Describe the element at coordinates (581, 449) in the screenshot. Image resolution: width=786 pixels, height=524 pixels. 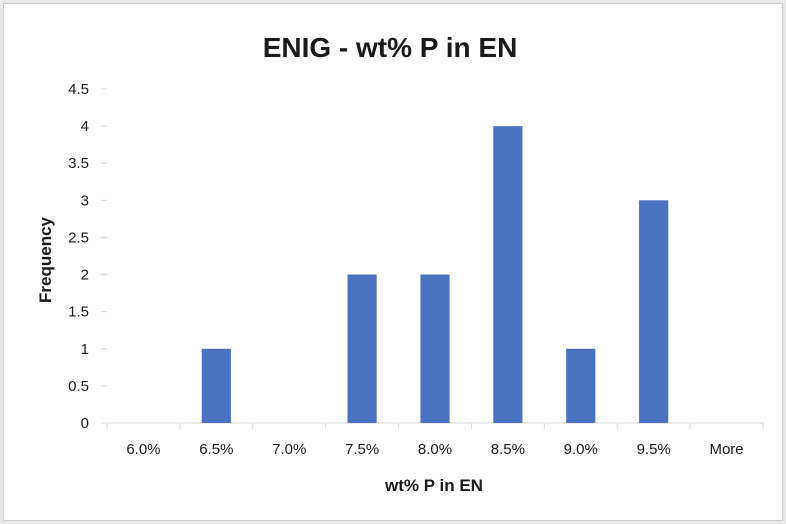
I see `x-tick-label: 9.0%` at that location.